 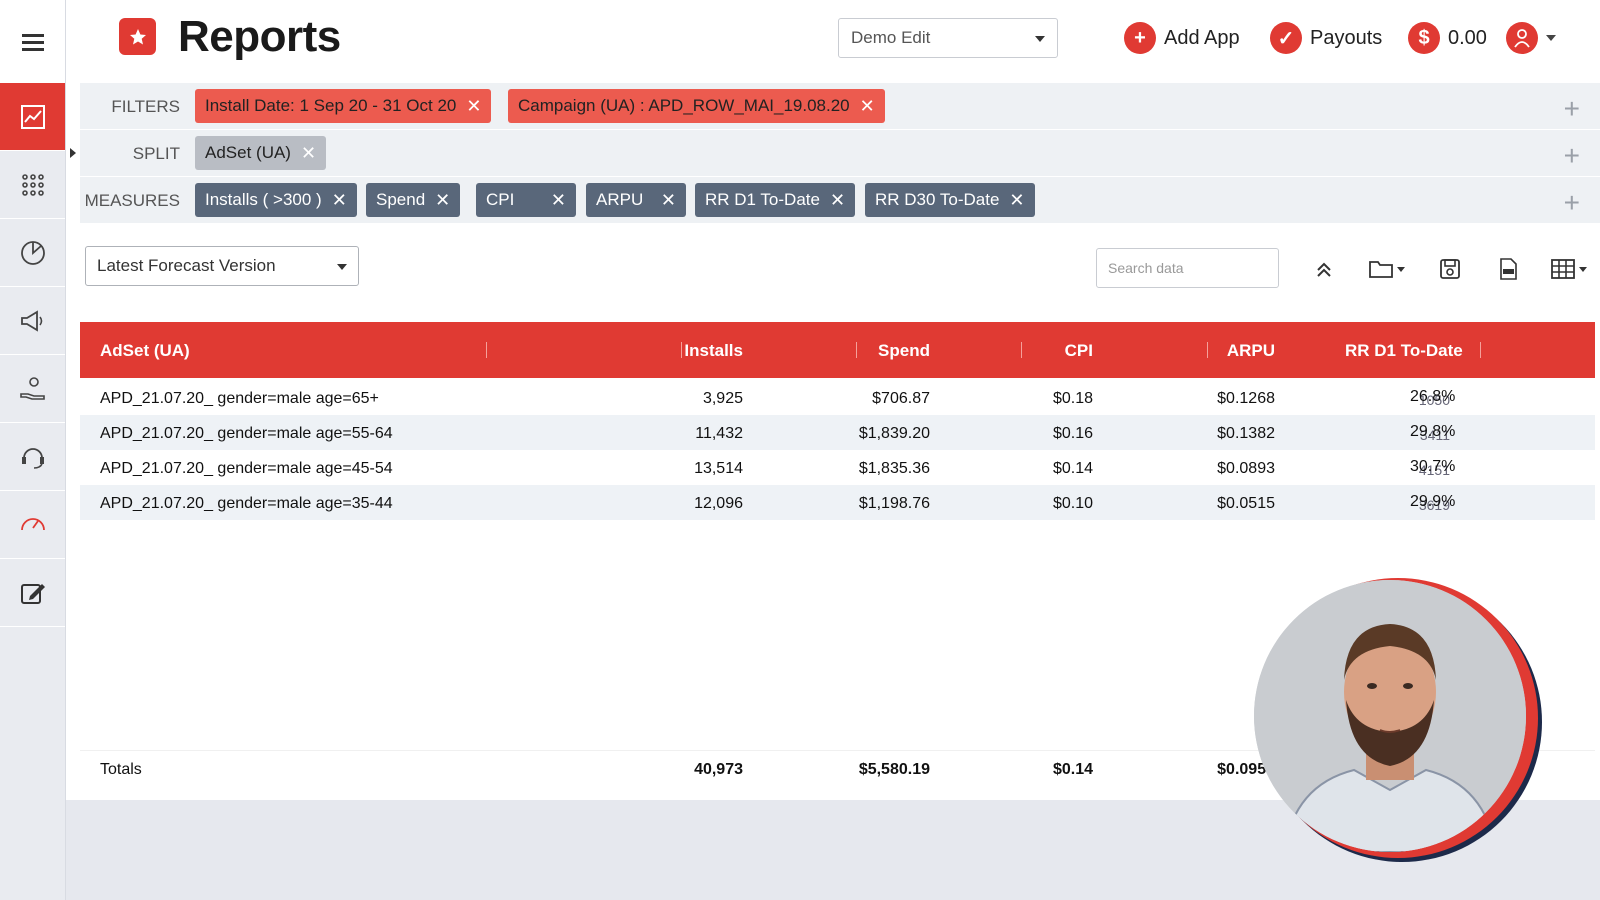 What do you see at coordinates (1250, 350) in the screenshot?
I see `column-header-arpu: ARPU` at bounding box center [1250, 350].